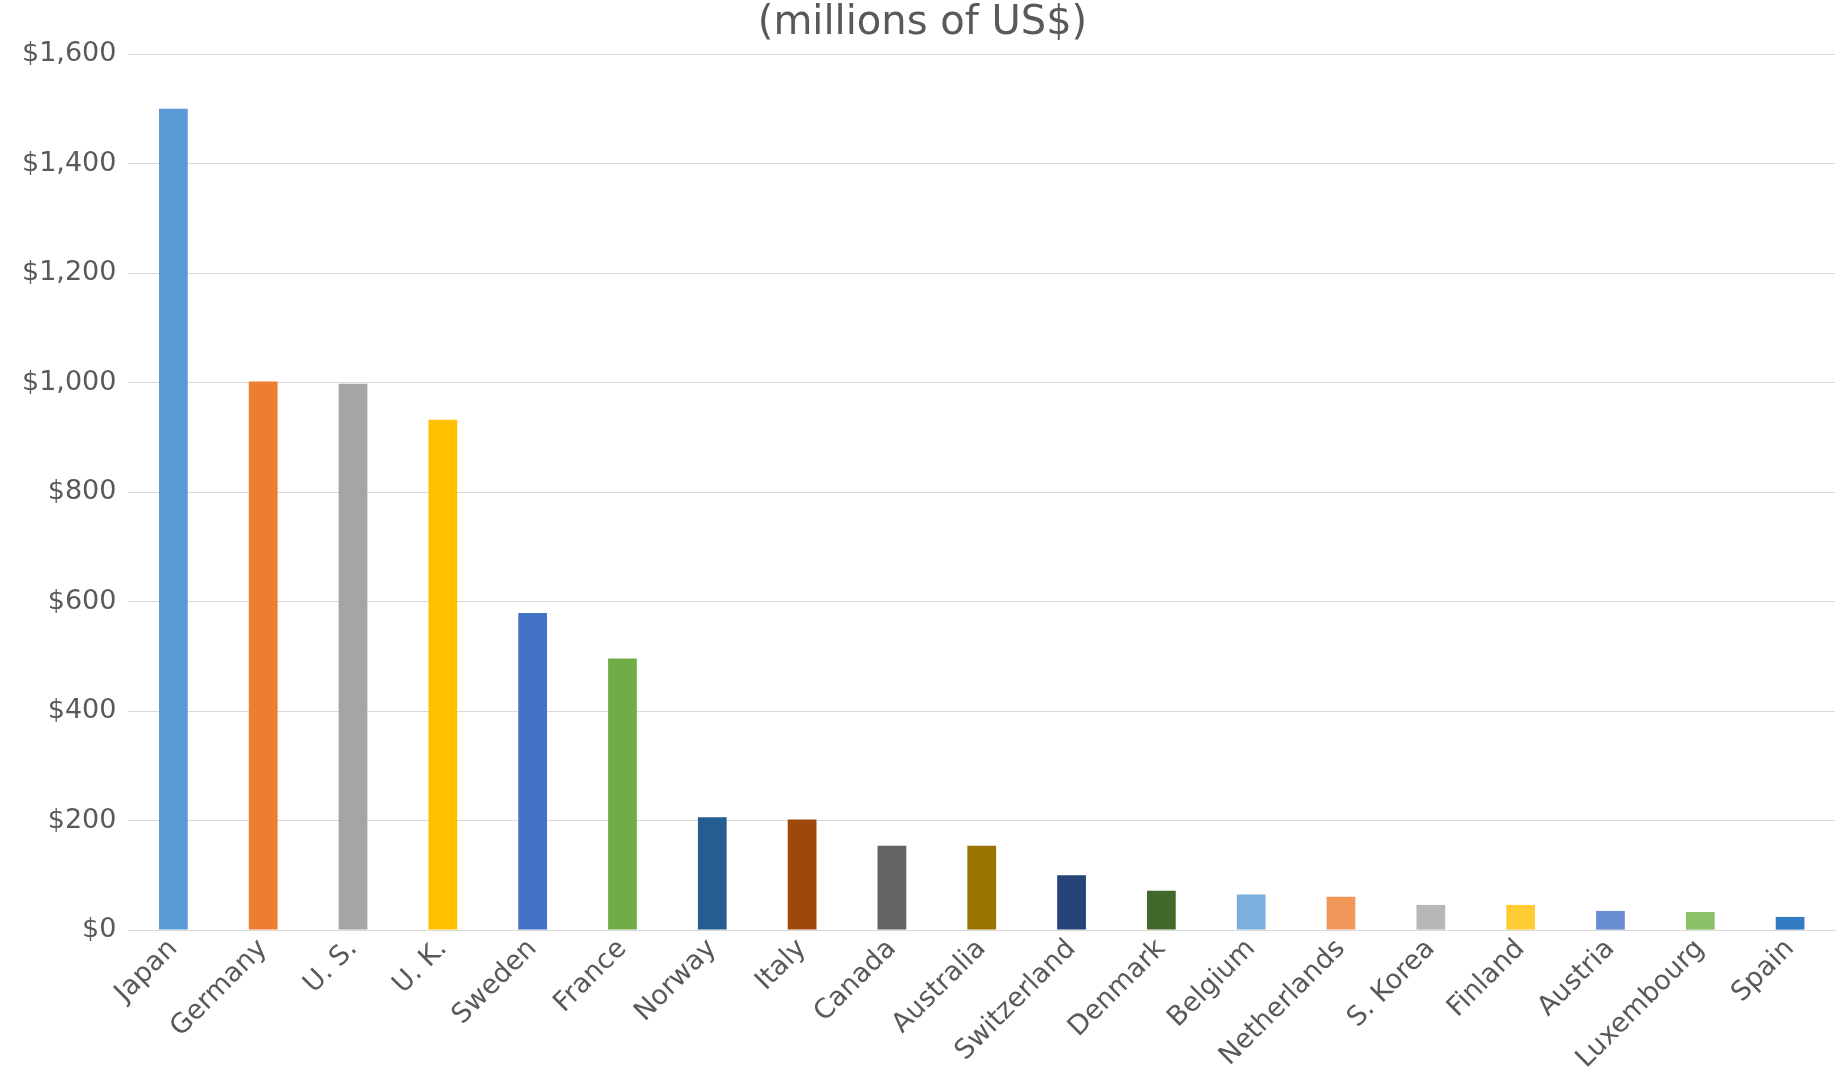 The height and width of the screenshot is (1088, 1845). Describe the element at coordinates (329, 965) in the screenshot. I see `x-tick-label: U. S.` at that location.